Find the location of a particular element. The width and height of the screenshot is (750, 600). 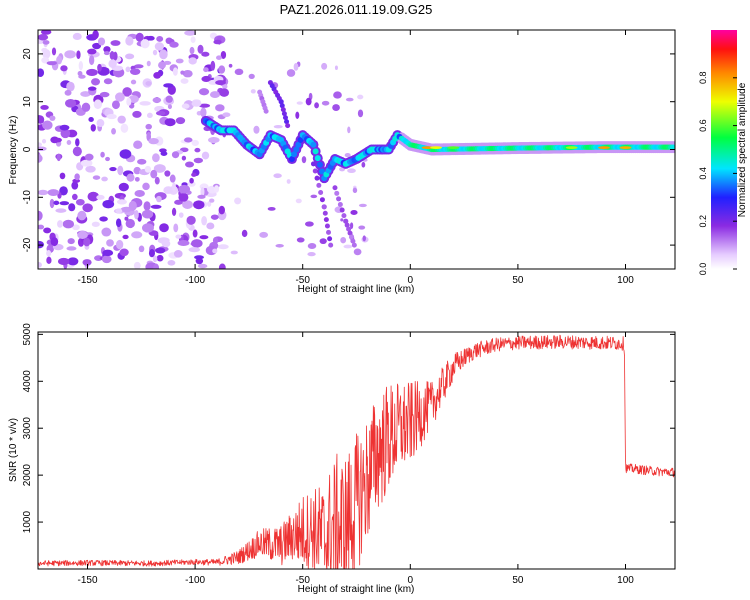

colorbar-label: Normalized spectral amplitude is located at coordinates (742, 149).